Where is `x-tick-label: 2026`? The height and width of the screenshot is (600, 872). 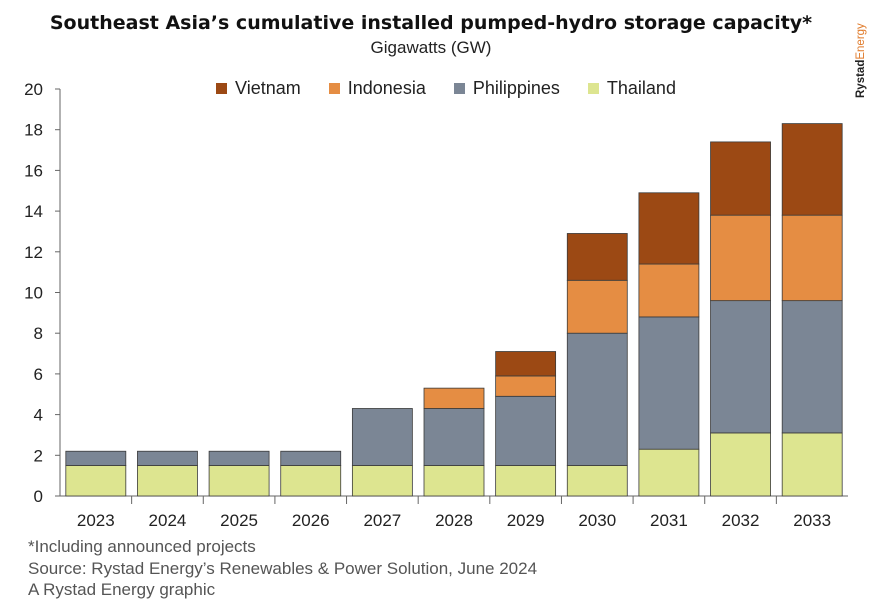
x-tick-label: 2026 is located at coordinates (311, 520).